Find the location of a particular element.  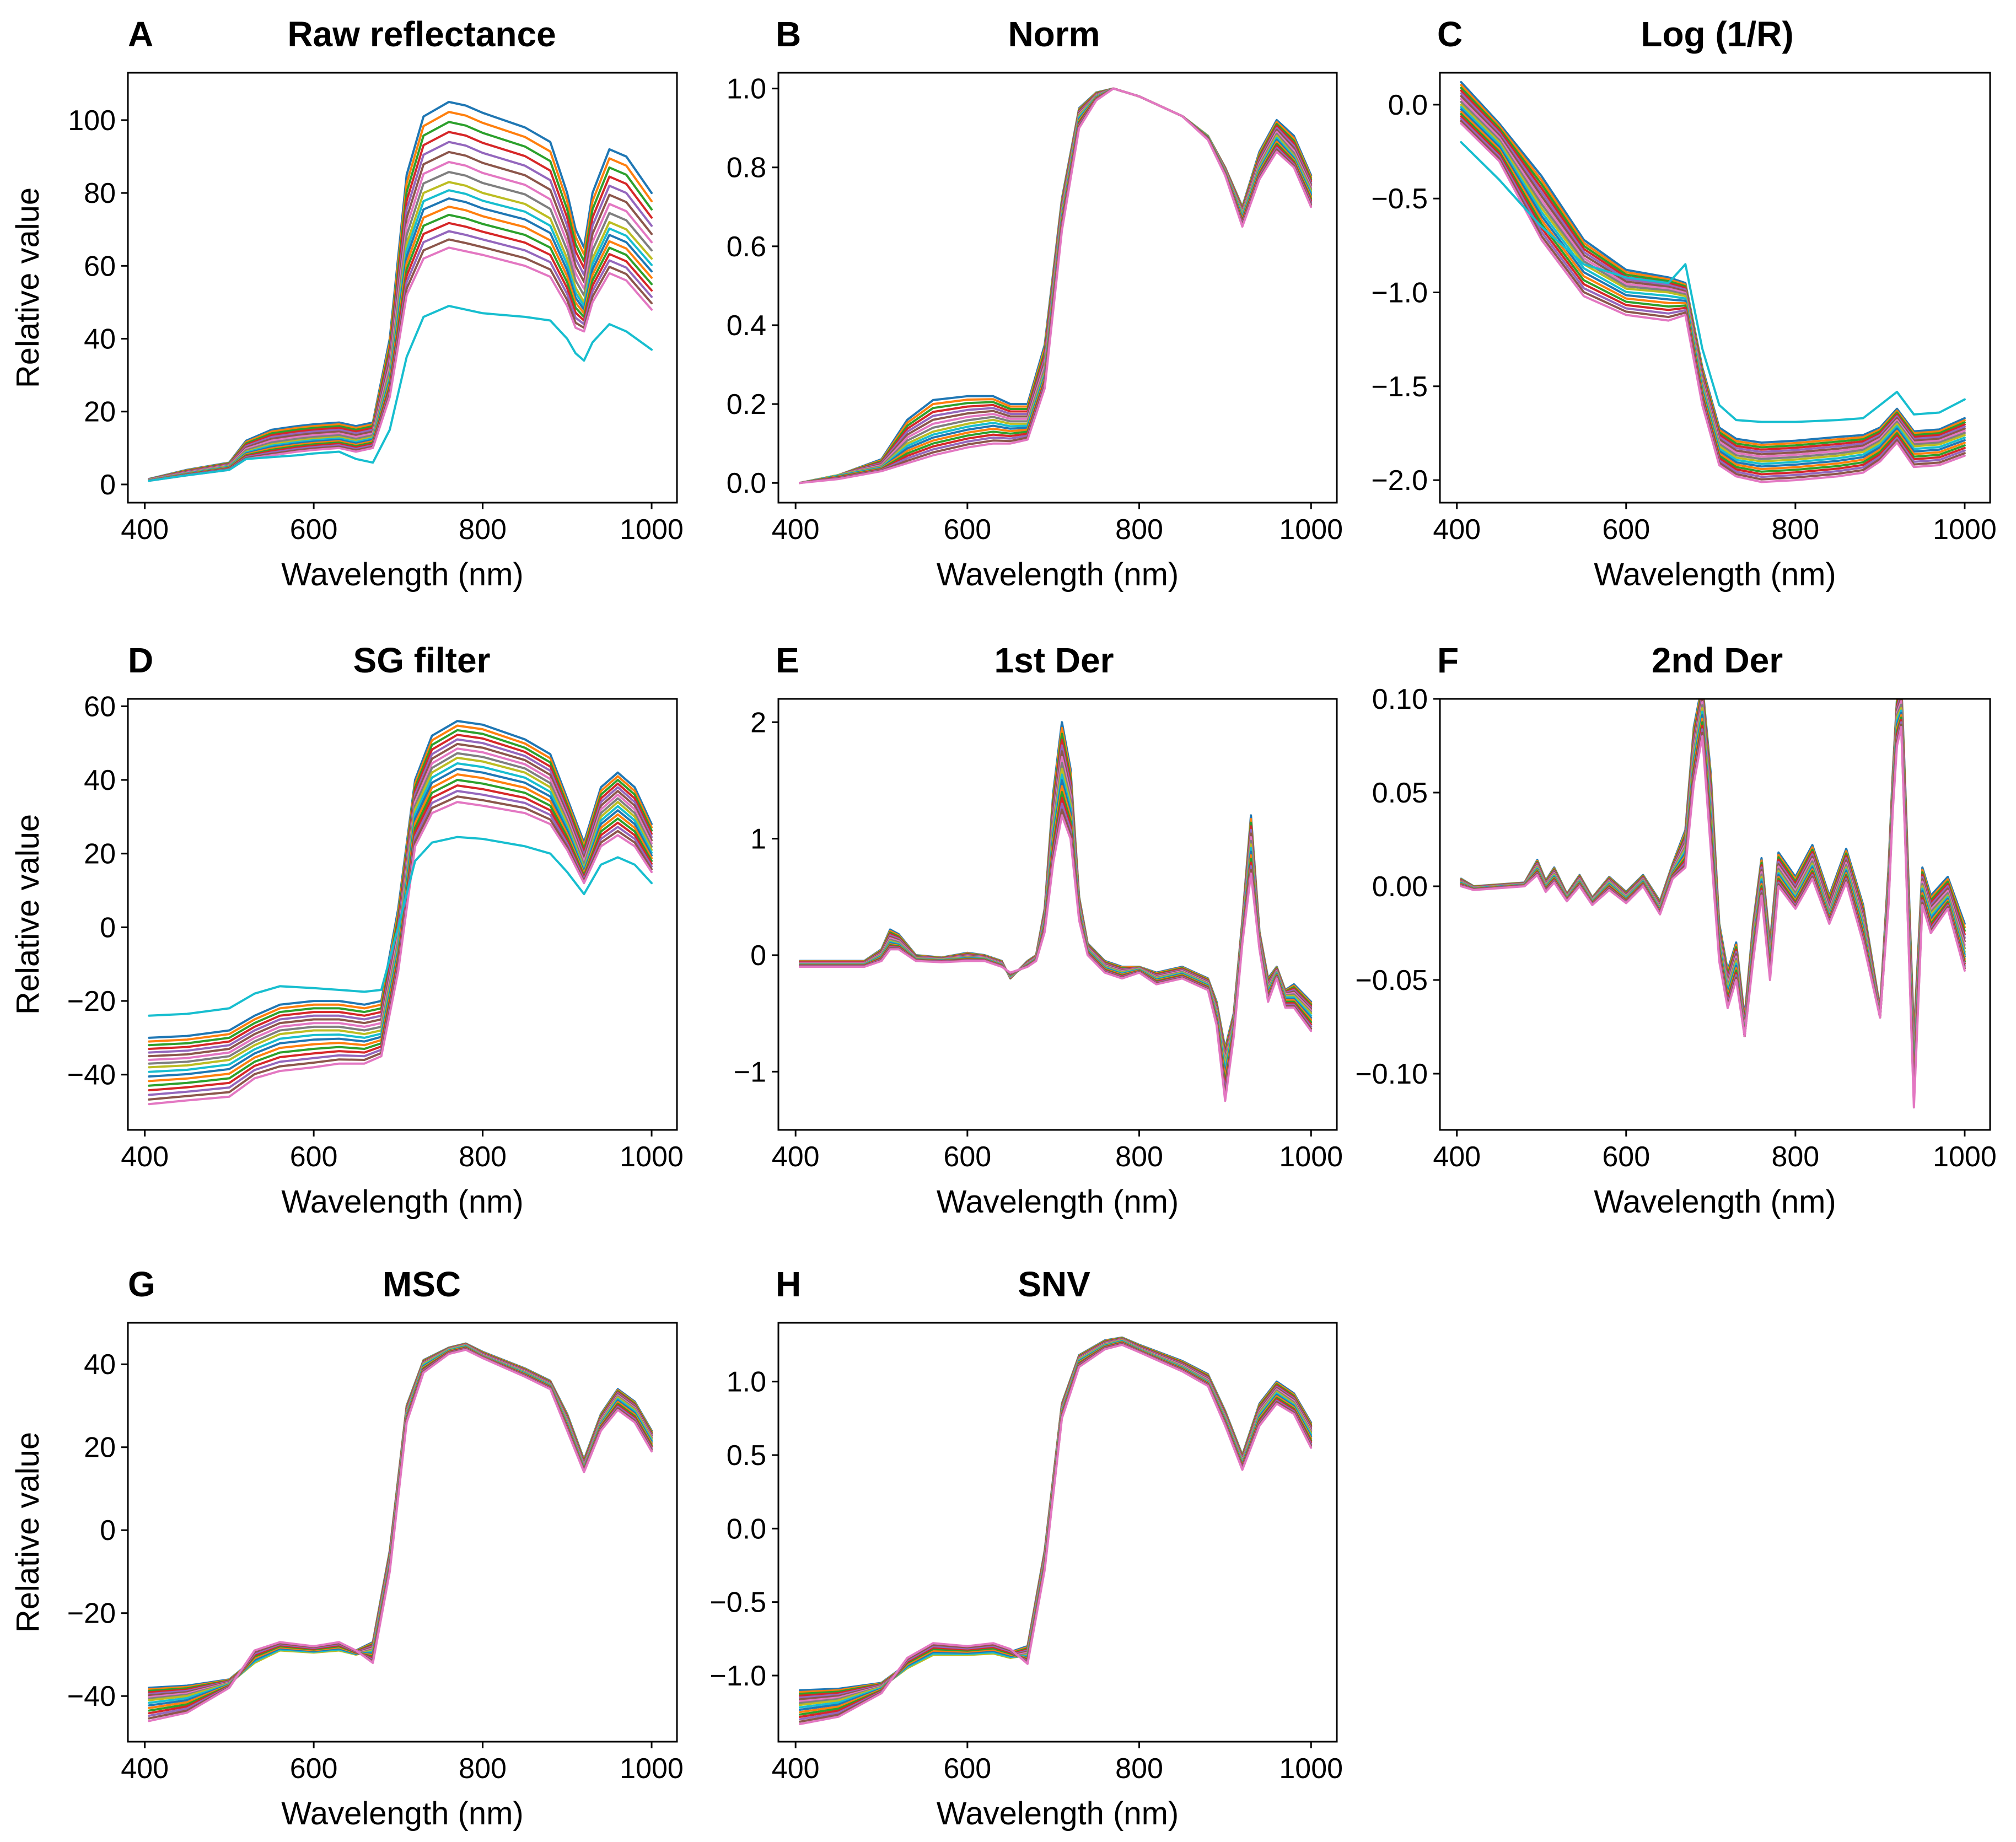

panel-g-series-group is located at coordinates (401, 1532).